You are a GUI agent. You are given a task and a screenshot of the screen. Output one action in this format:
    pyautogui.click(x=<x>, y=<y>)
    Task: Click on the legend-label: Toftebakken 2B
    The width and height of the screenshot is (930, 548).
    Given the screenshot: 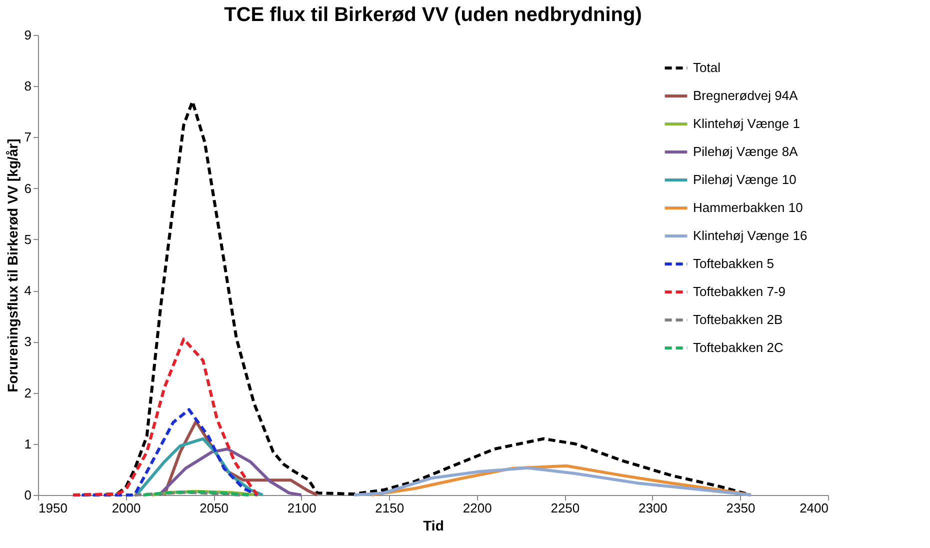 What is the action you would take?
    pyautogui.click(x=738, y=319)
    